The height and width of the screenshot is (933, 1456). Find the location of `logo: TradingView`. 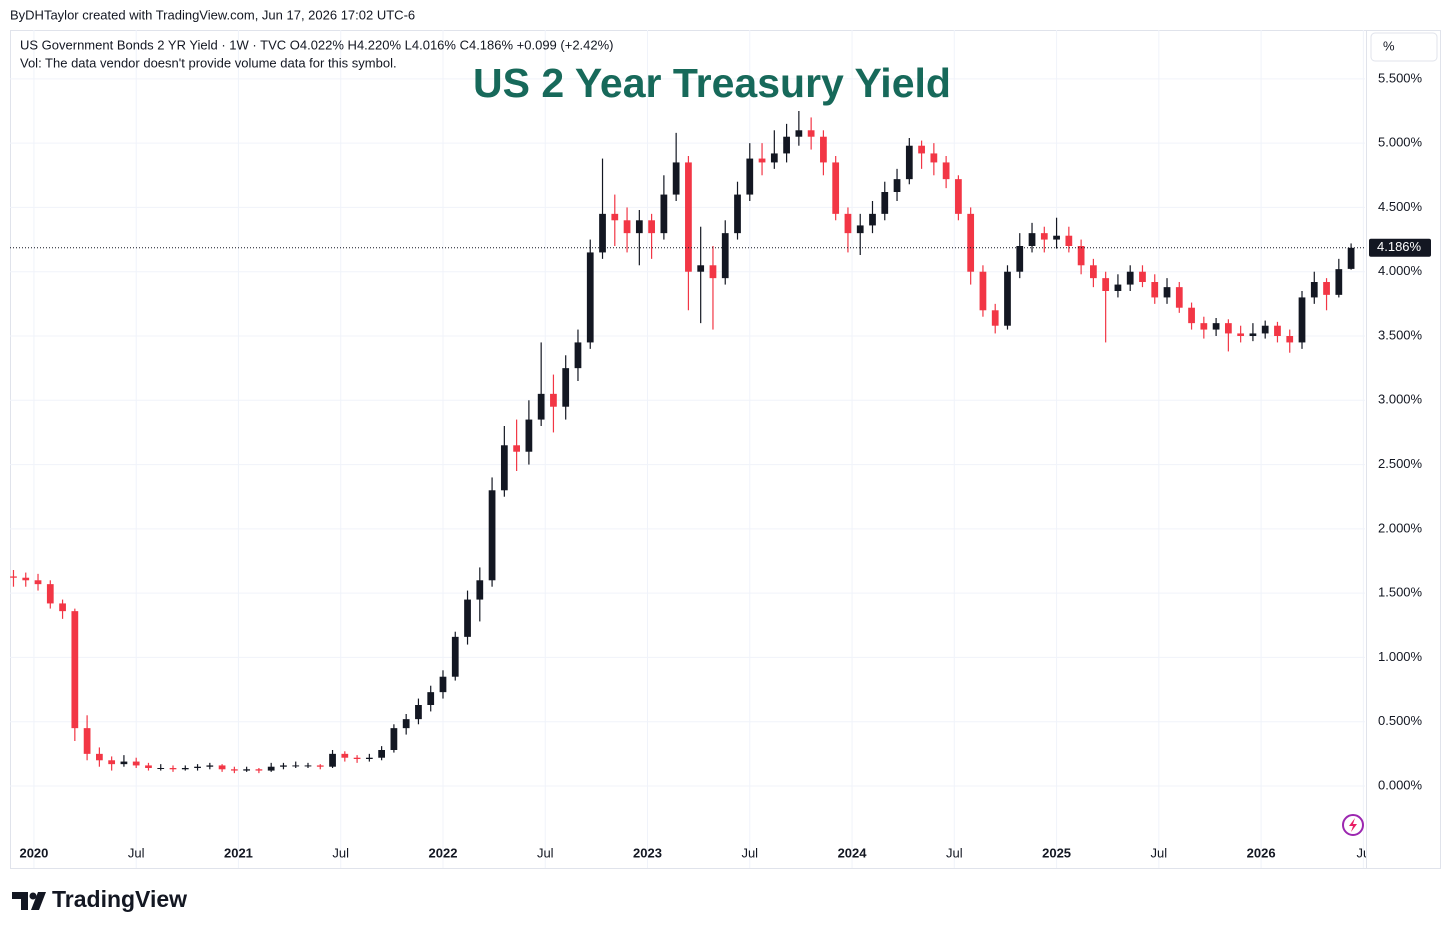

logo: TradingView is located at coordinates (99, 899).